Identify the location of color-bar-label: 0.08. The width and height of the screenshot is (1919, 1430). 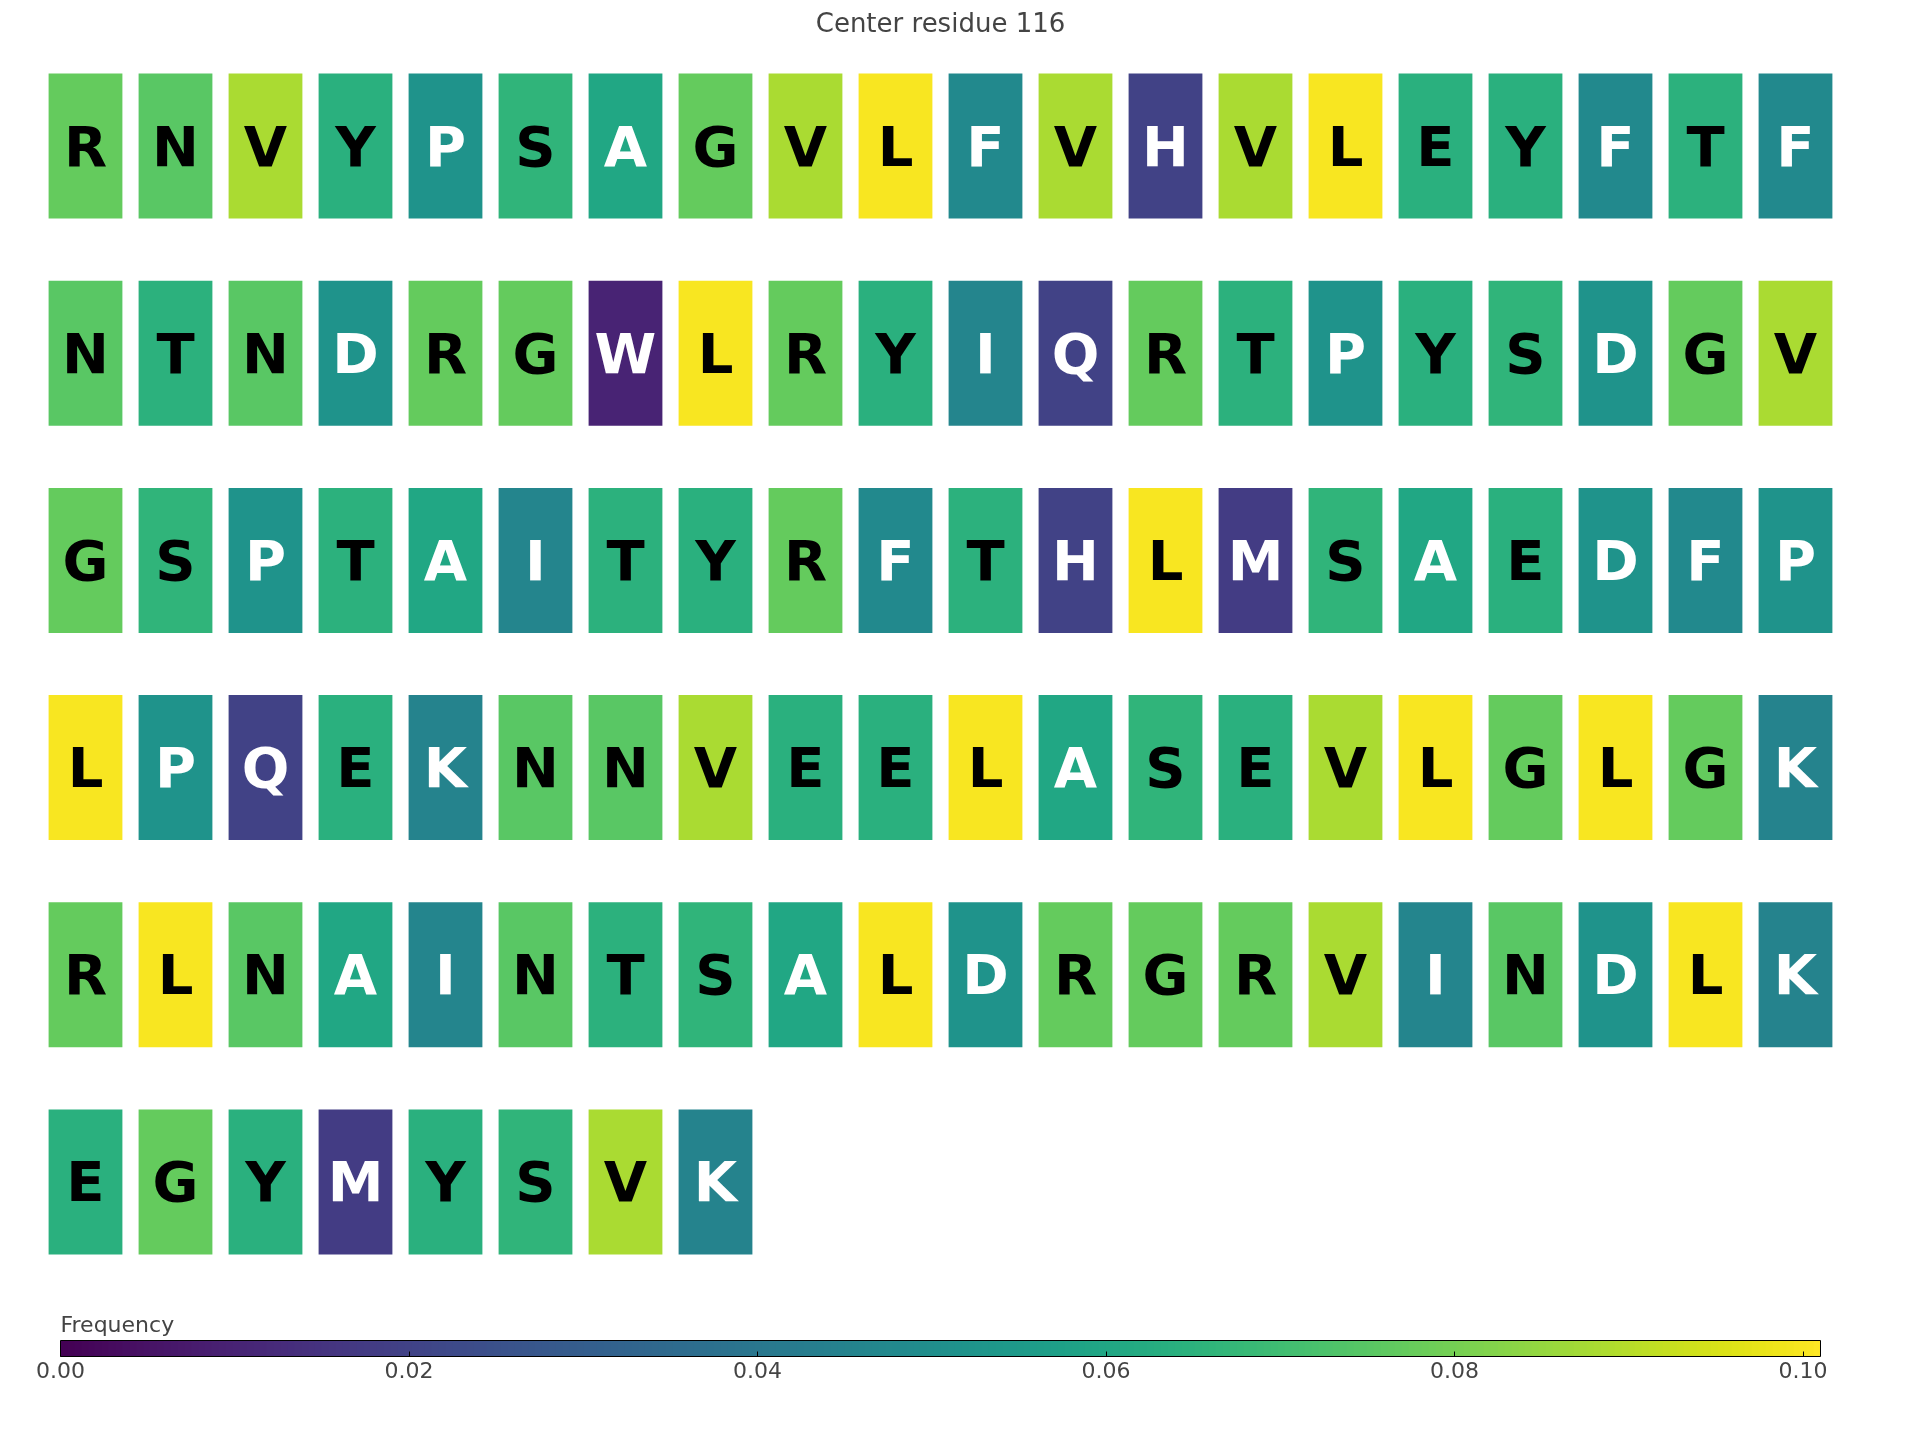
(1455, 1370).